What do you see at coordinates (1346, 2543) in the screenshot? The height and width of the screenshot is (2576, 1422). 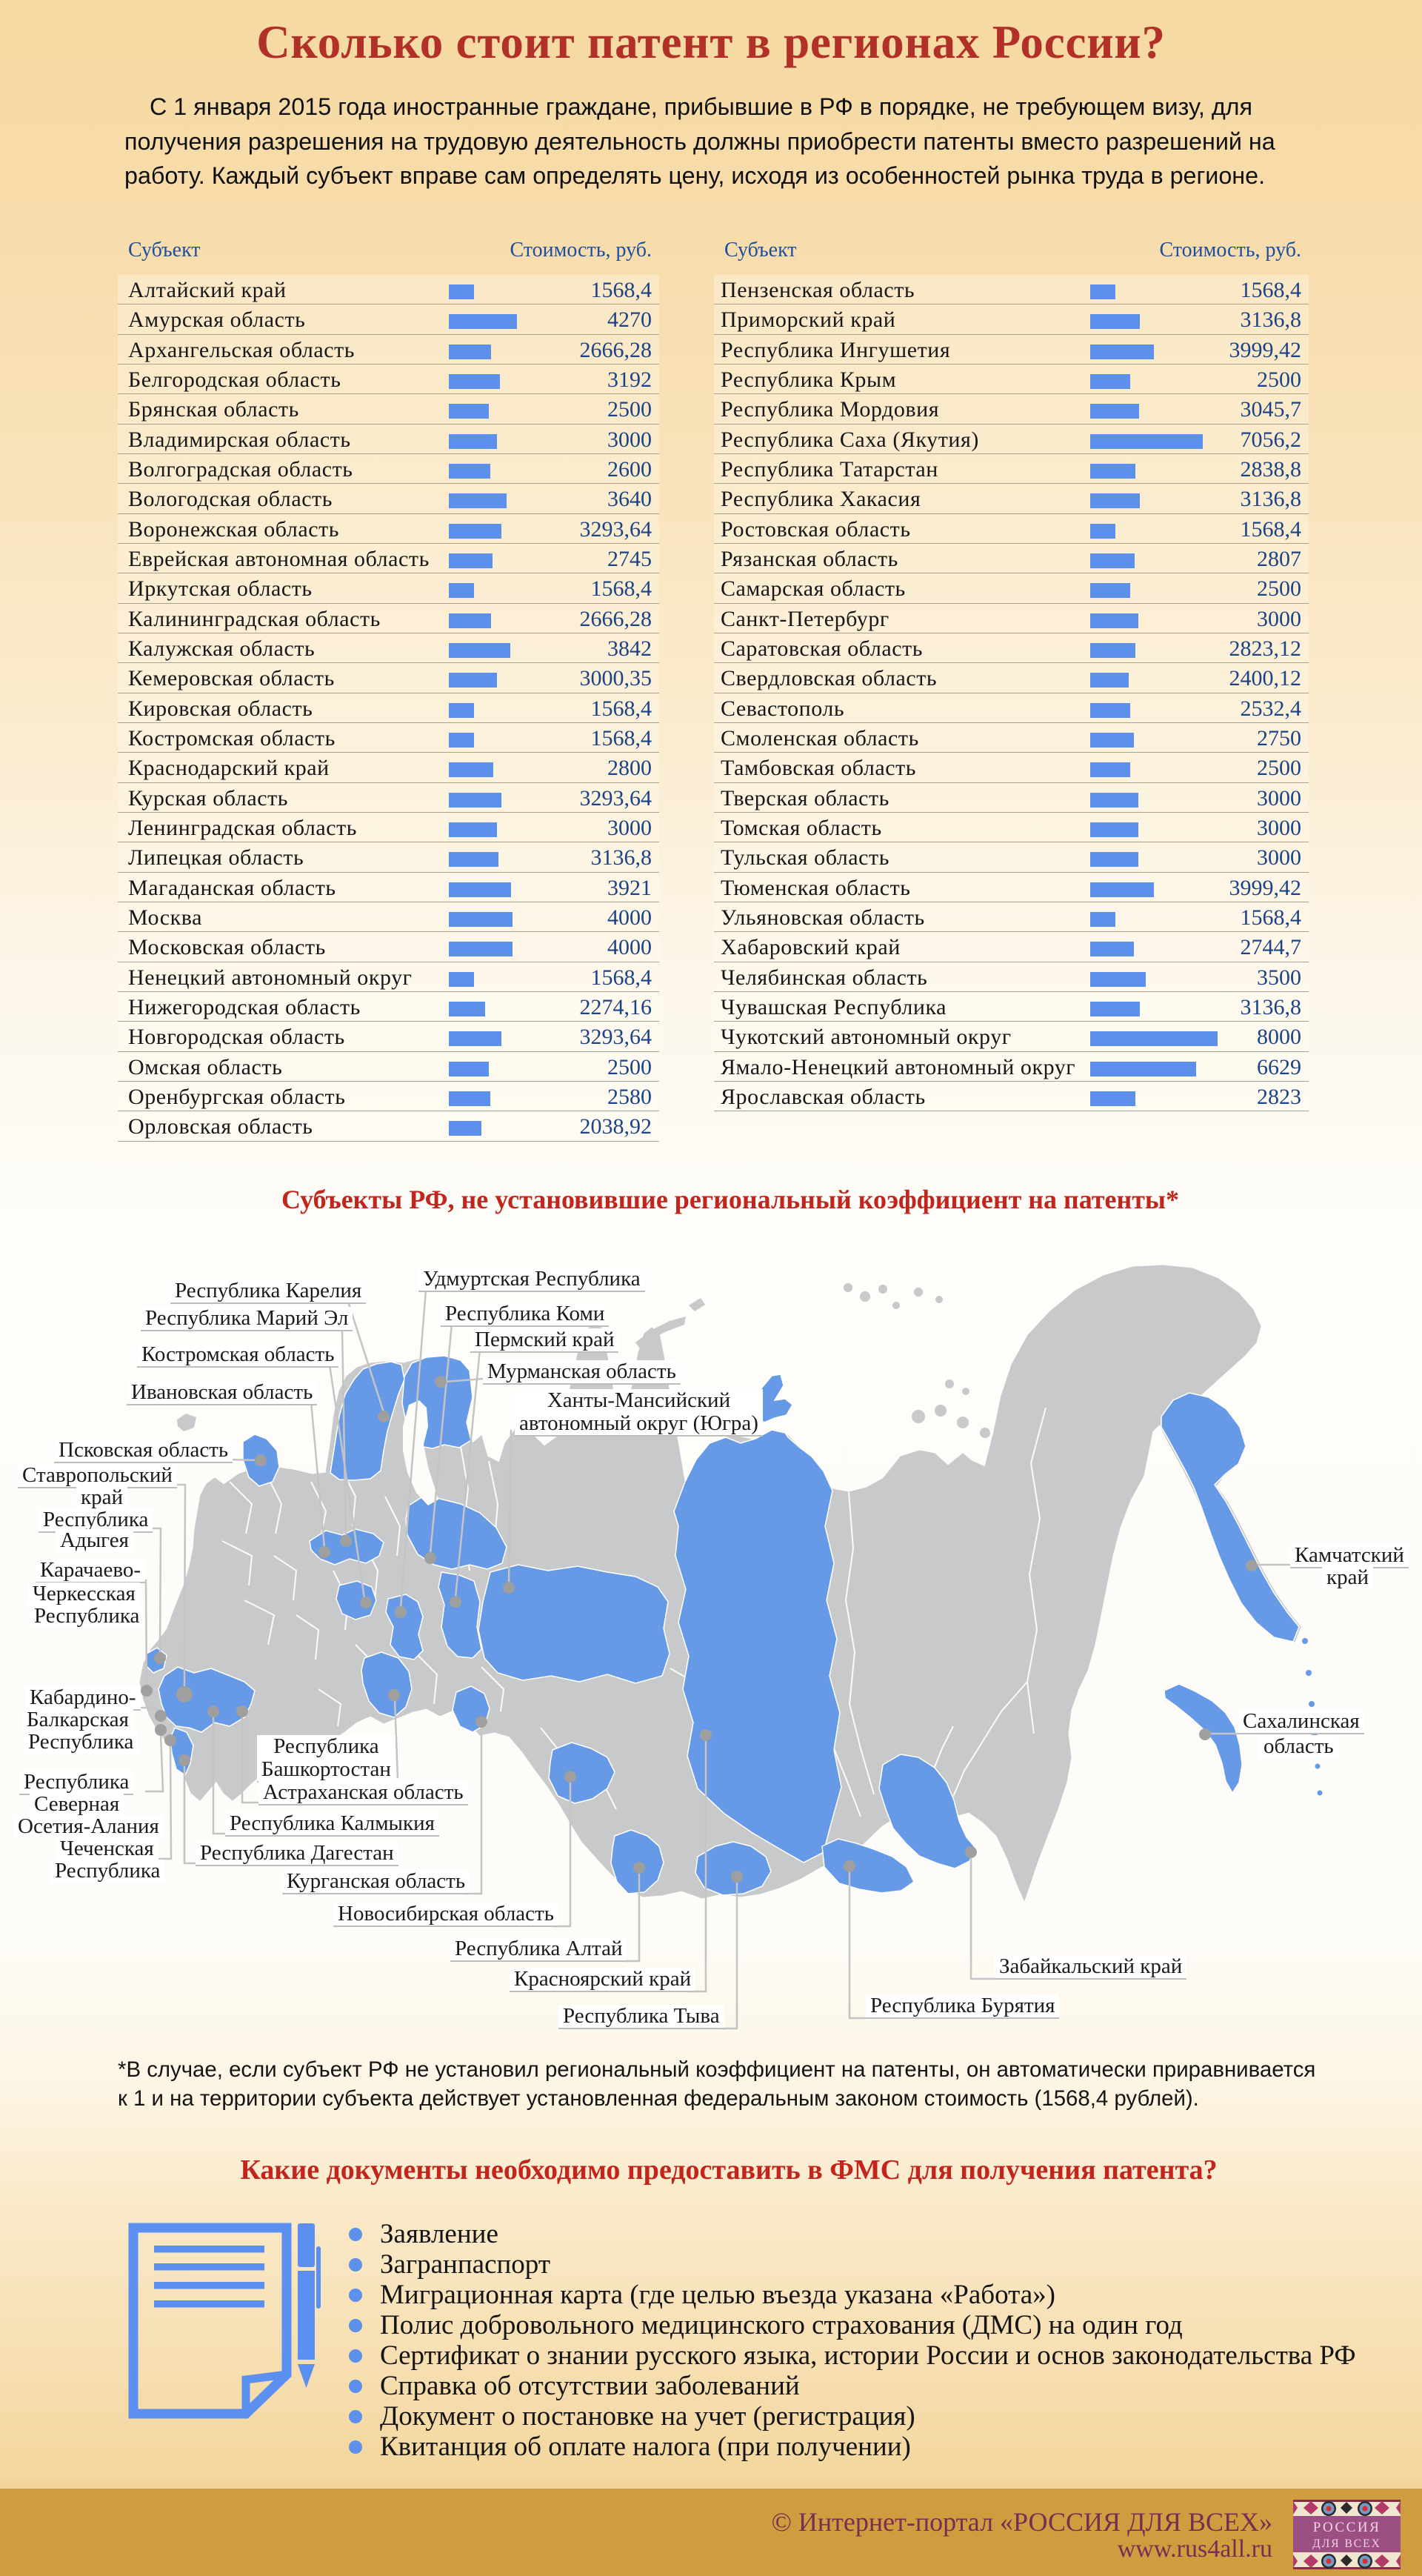 I see `svg-text: ДЛЯ ВСЕХ` at bounding box center [1346, 2543].